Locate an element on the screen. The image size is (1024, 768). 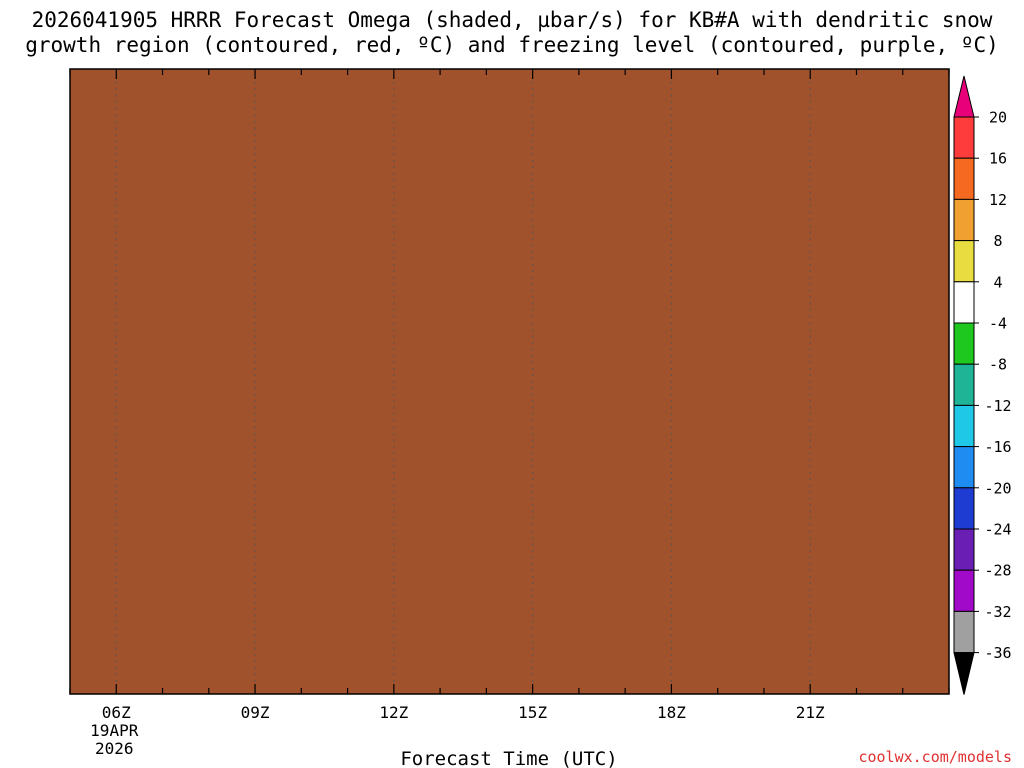
colorbar-label: -16 is located at coordinates (997, 447).